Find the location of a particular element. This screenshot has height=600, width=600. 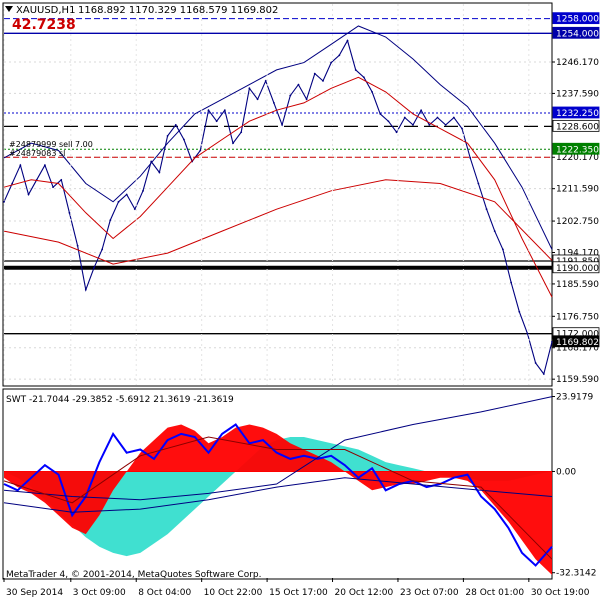

price-line-label: 1258.000 is located at coordinates (577, 20).